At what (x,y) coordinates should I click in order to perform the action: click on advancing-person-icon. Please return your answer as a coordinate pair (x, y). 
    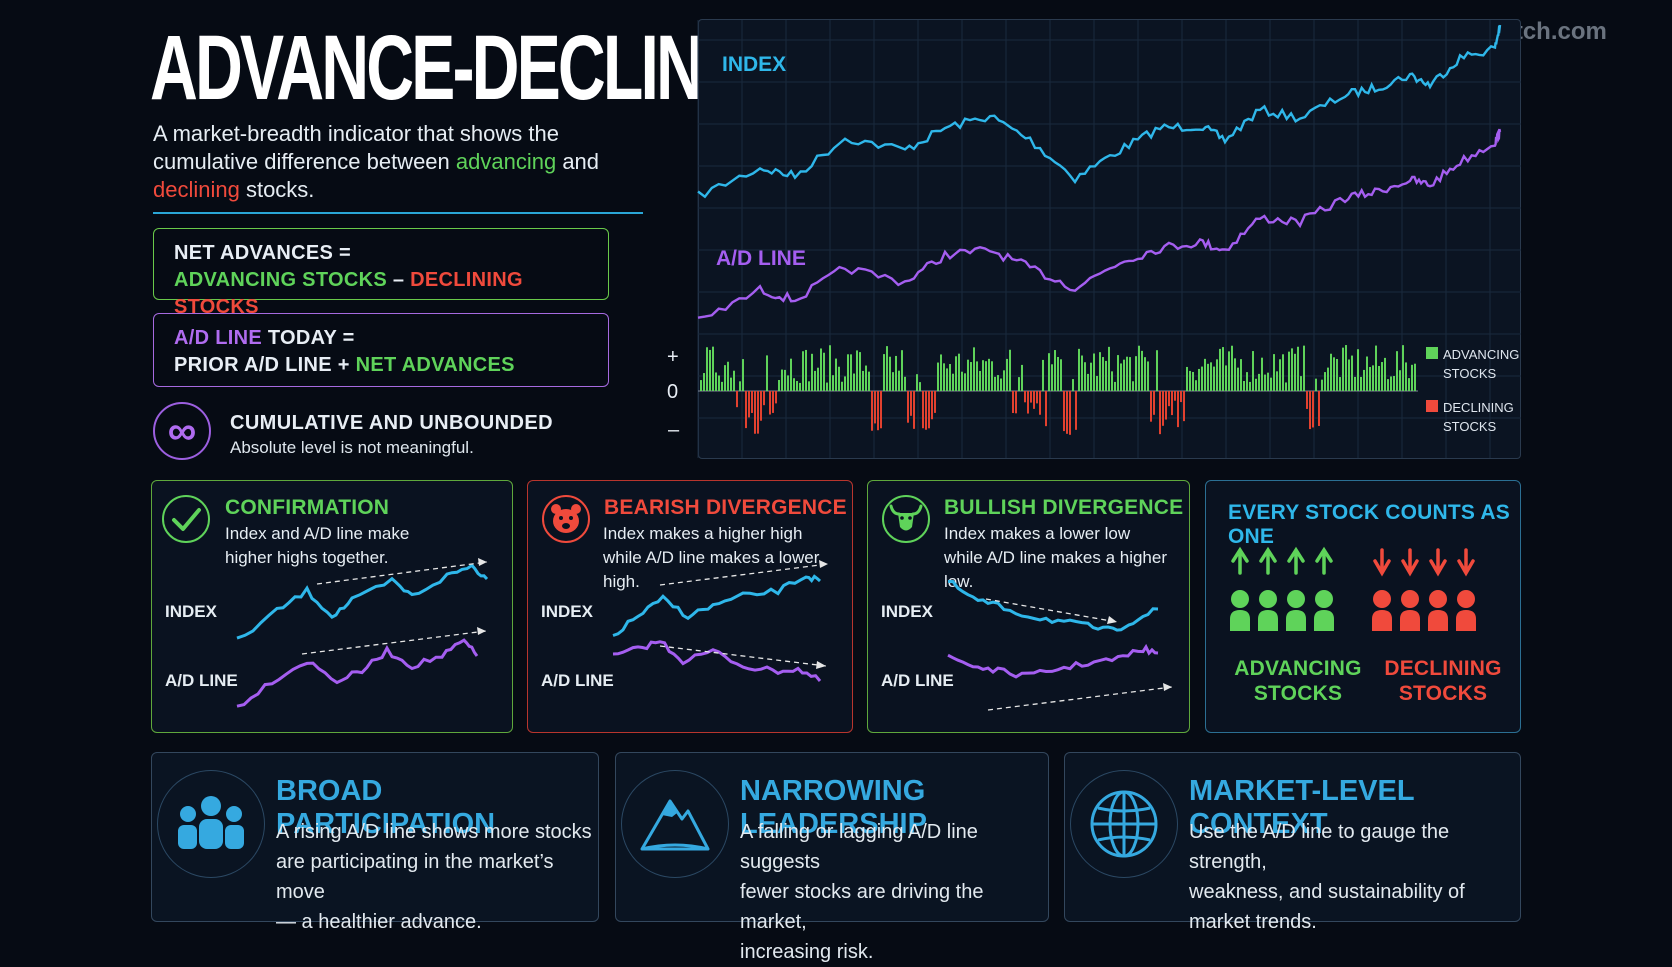
    Looking at the image, I should click on (1268, 588).